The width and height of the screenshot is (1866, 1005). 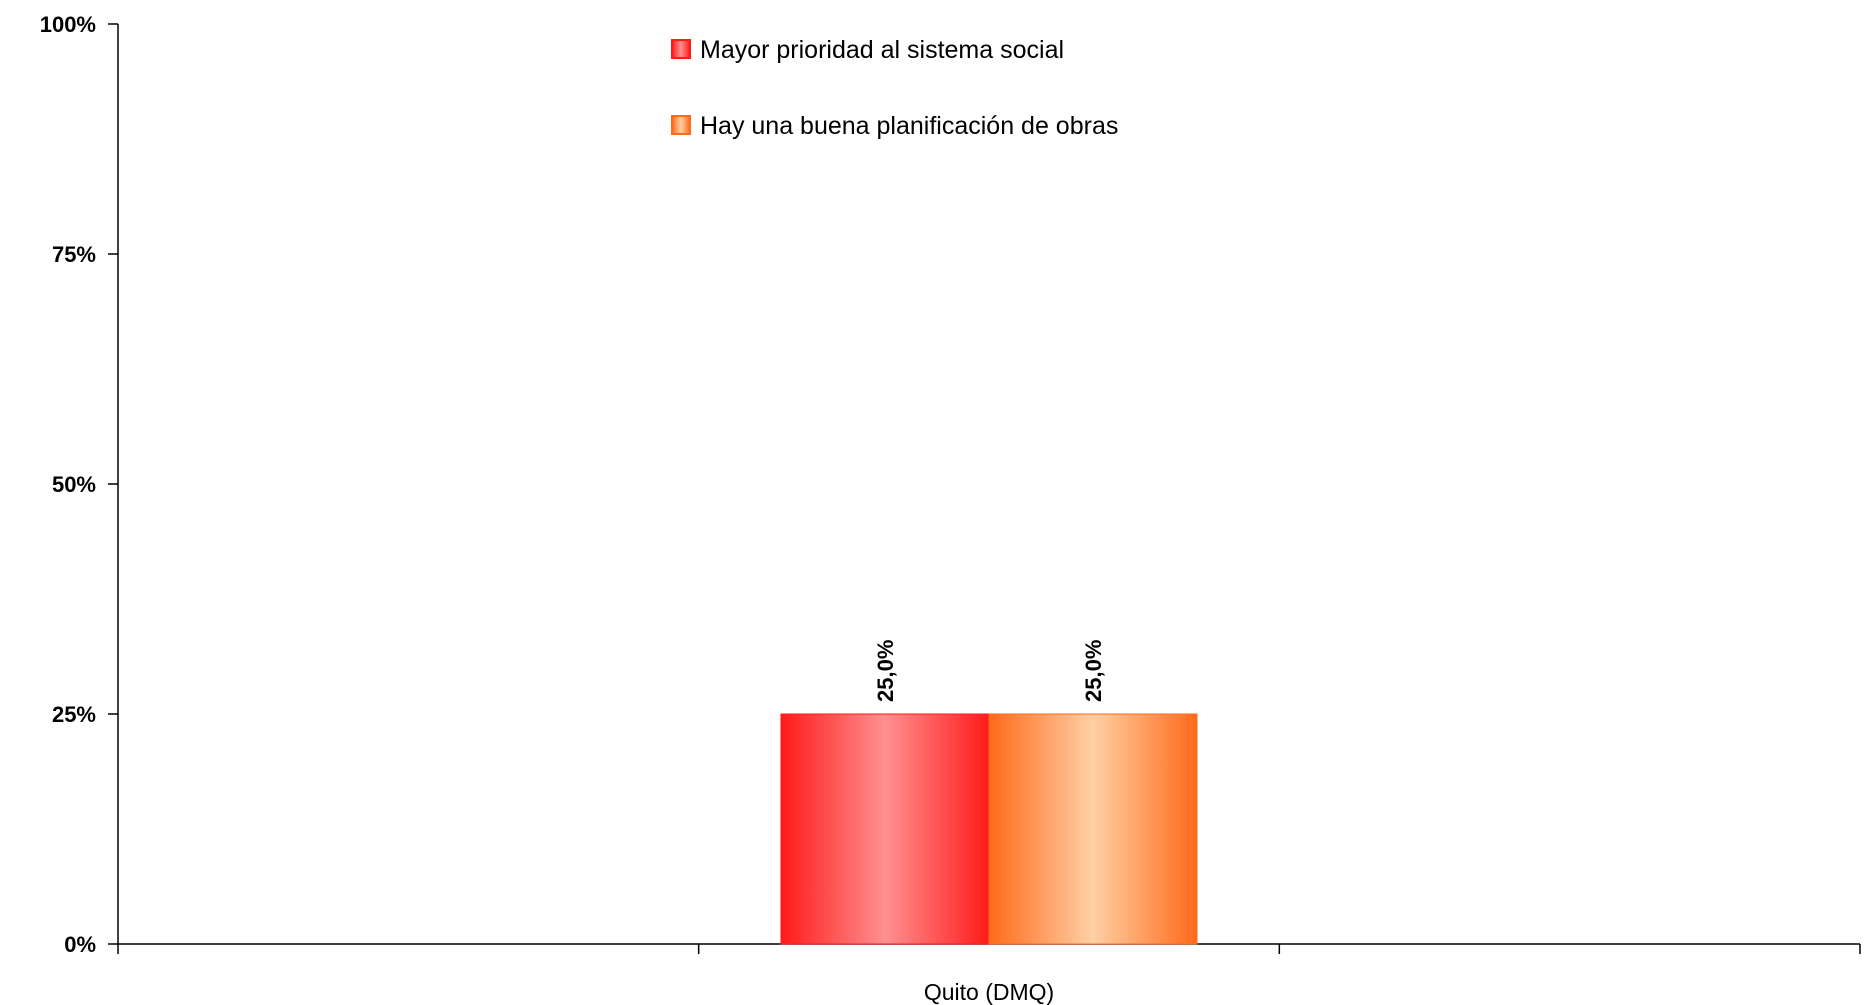 I want to click on legend-label-1: Mayor prioridad al sistema social, so click(x=882, y=50).